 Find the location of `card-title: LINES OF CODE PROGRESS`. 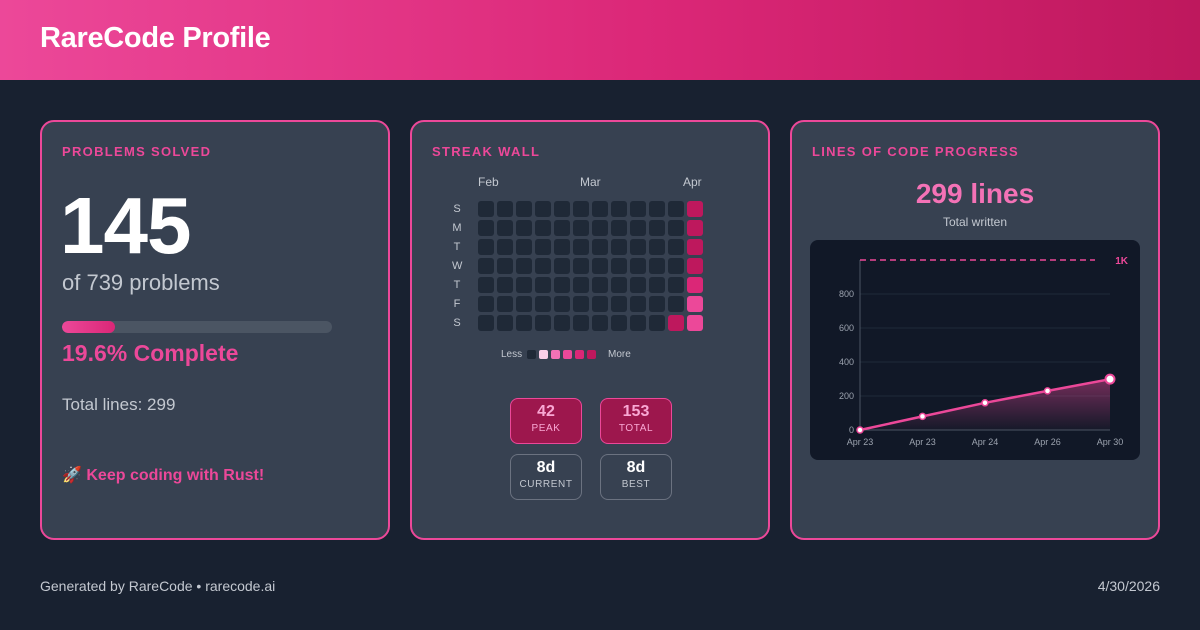

card-title: LINES OF CODE PROGRESS is located at coordinates (916, 151).